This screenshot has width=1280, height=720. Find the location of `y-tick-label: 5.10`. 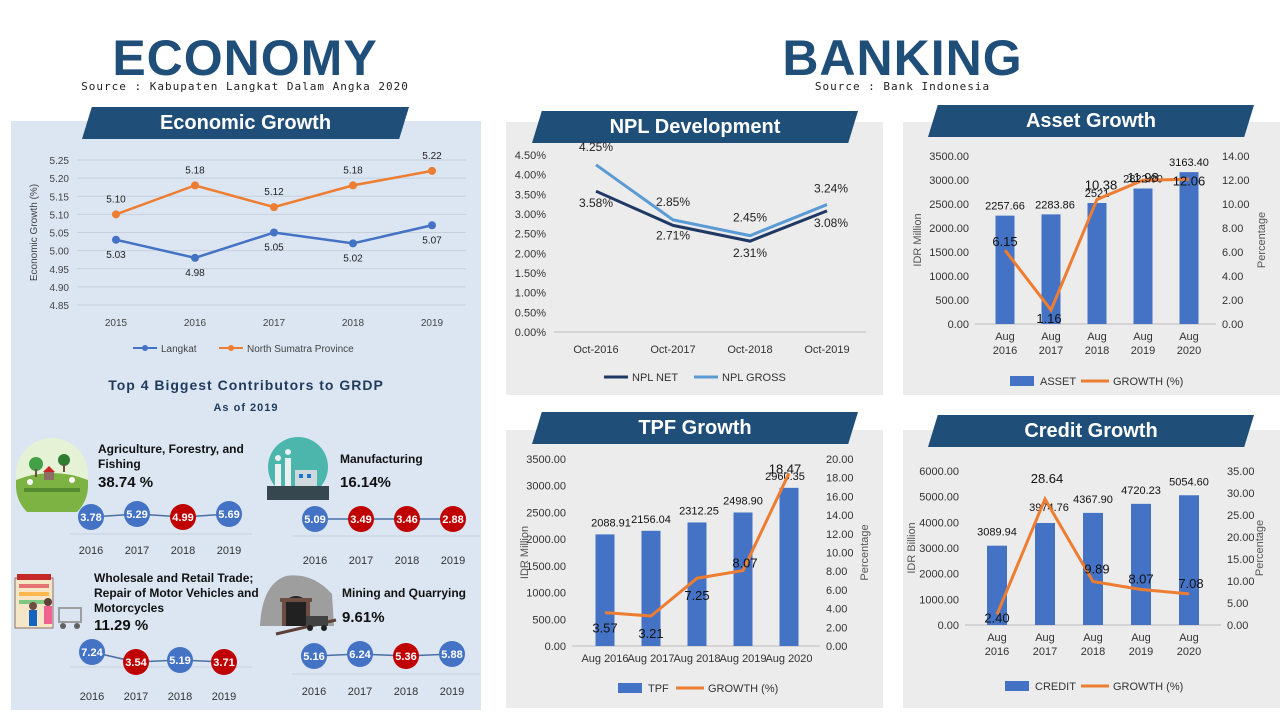

y-tick-label: 5.10 is located at coordinates (60, 215).